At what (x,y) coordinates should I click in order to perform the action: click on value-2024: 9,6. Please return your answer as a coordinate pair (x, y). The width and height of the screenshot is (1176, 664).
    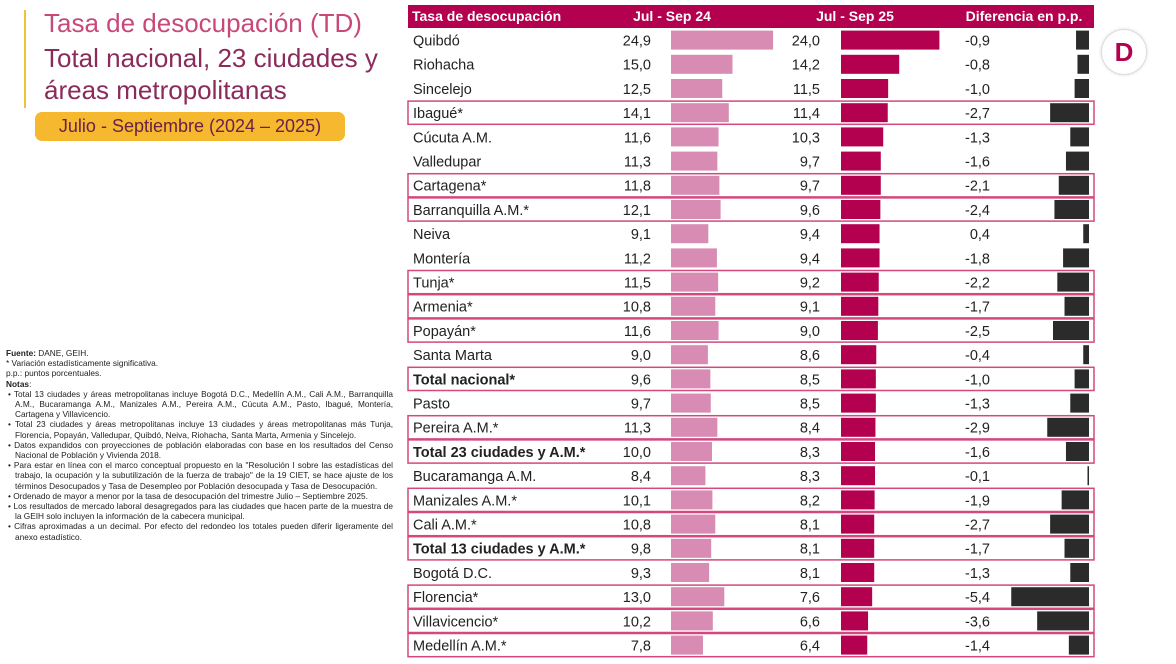
    Looking at the image, I should click on (641, 380).